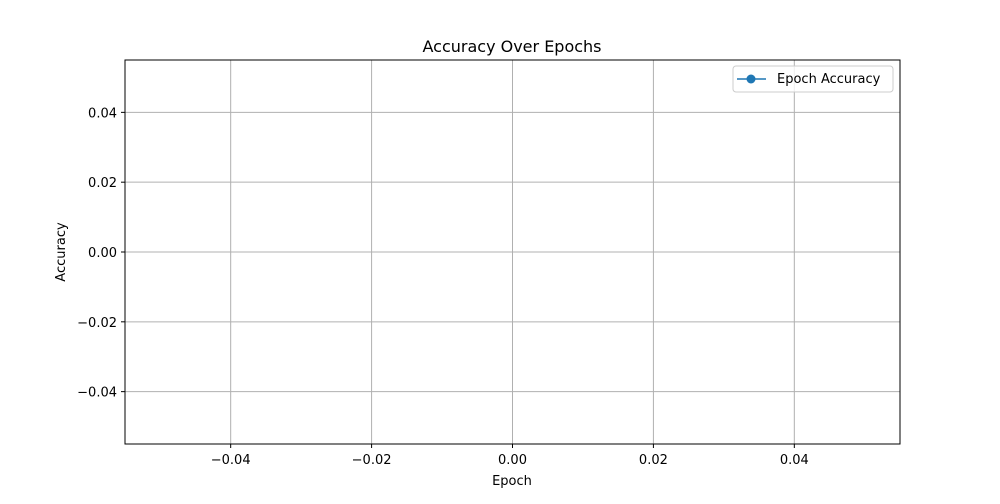 This screenshot has width=1000, height=504. Describe the element at coordinates (512, 460) in the screenshot. I see `x-tick-label: 0.00` at that location.